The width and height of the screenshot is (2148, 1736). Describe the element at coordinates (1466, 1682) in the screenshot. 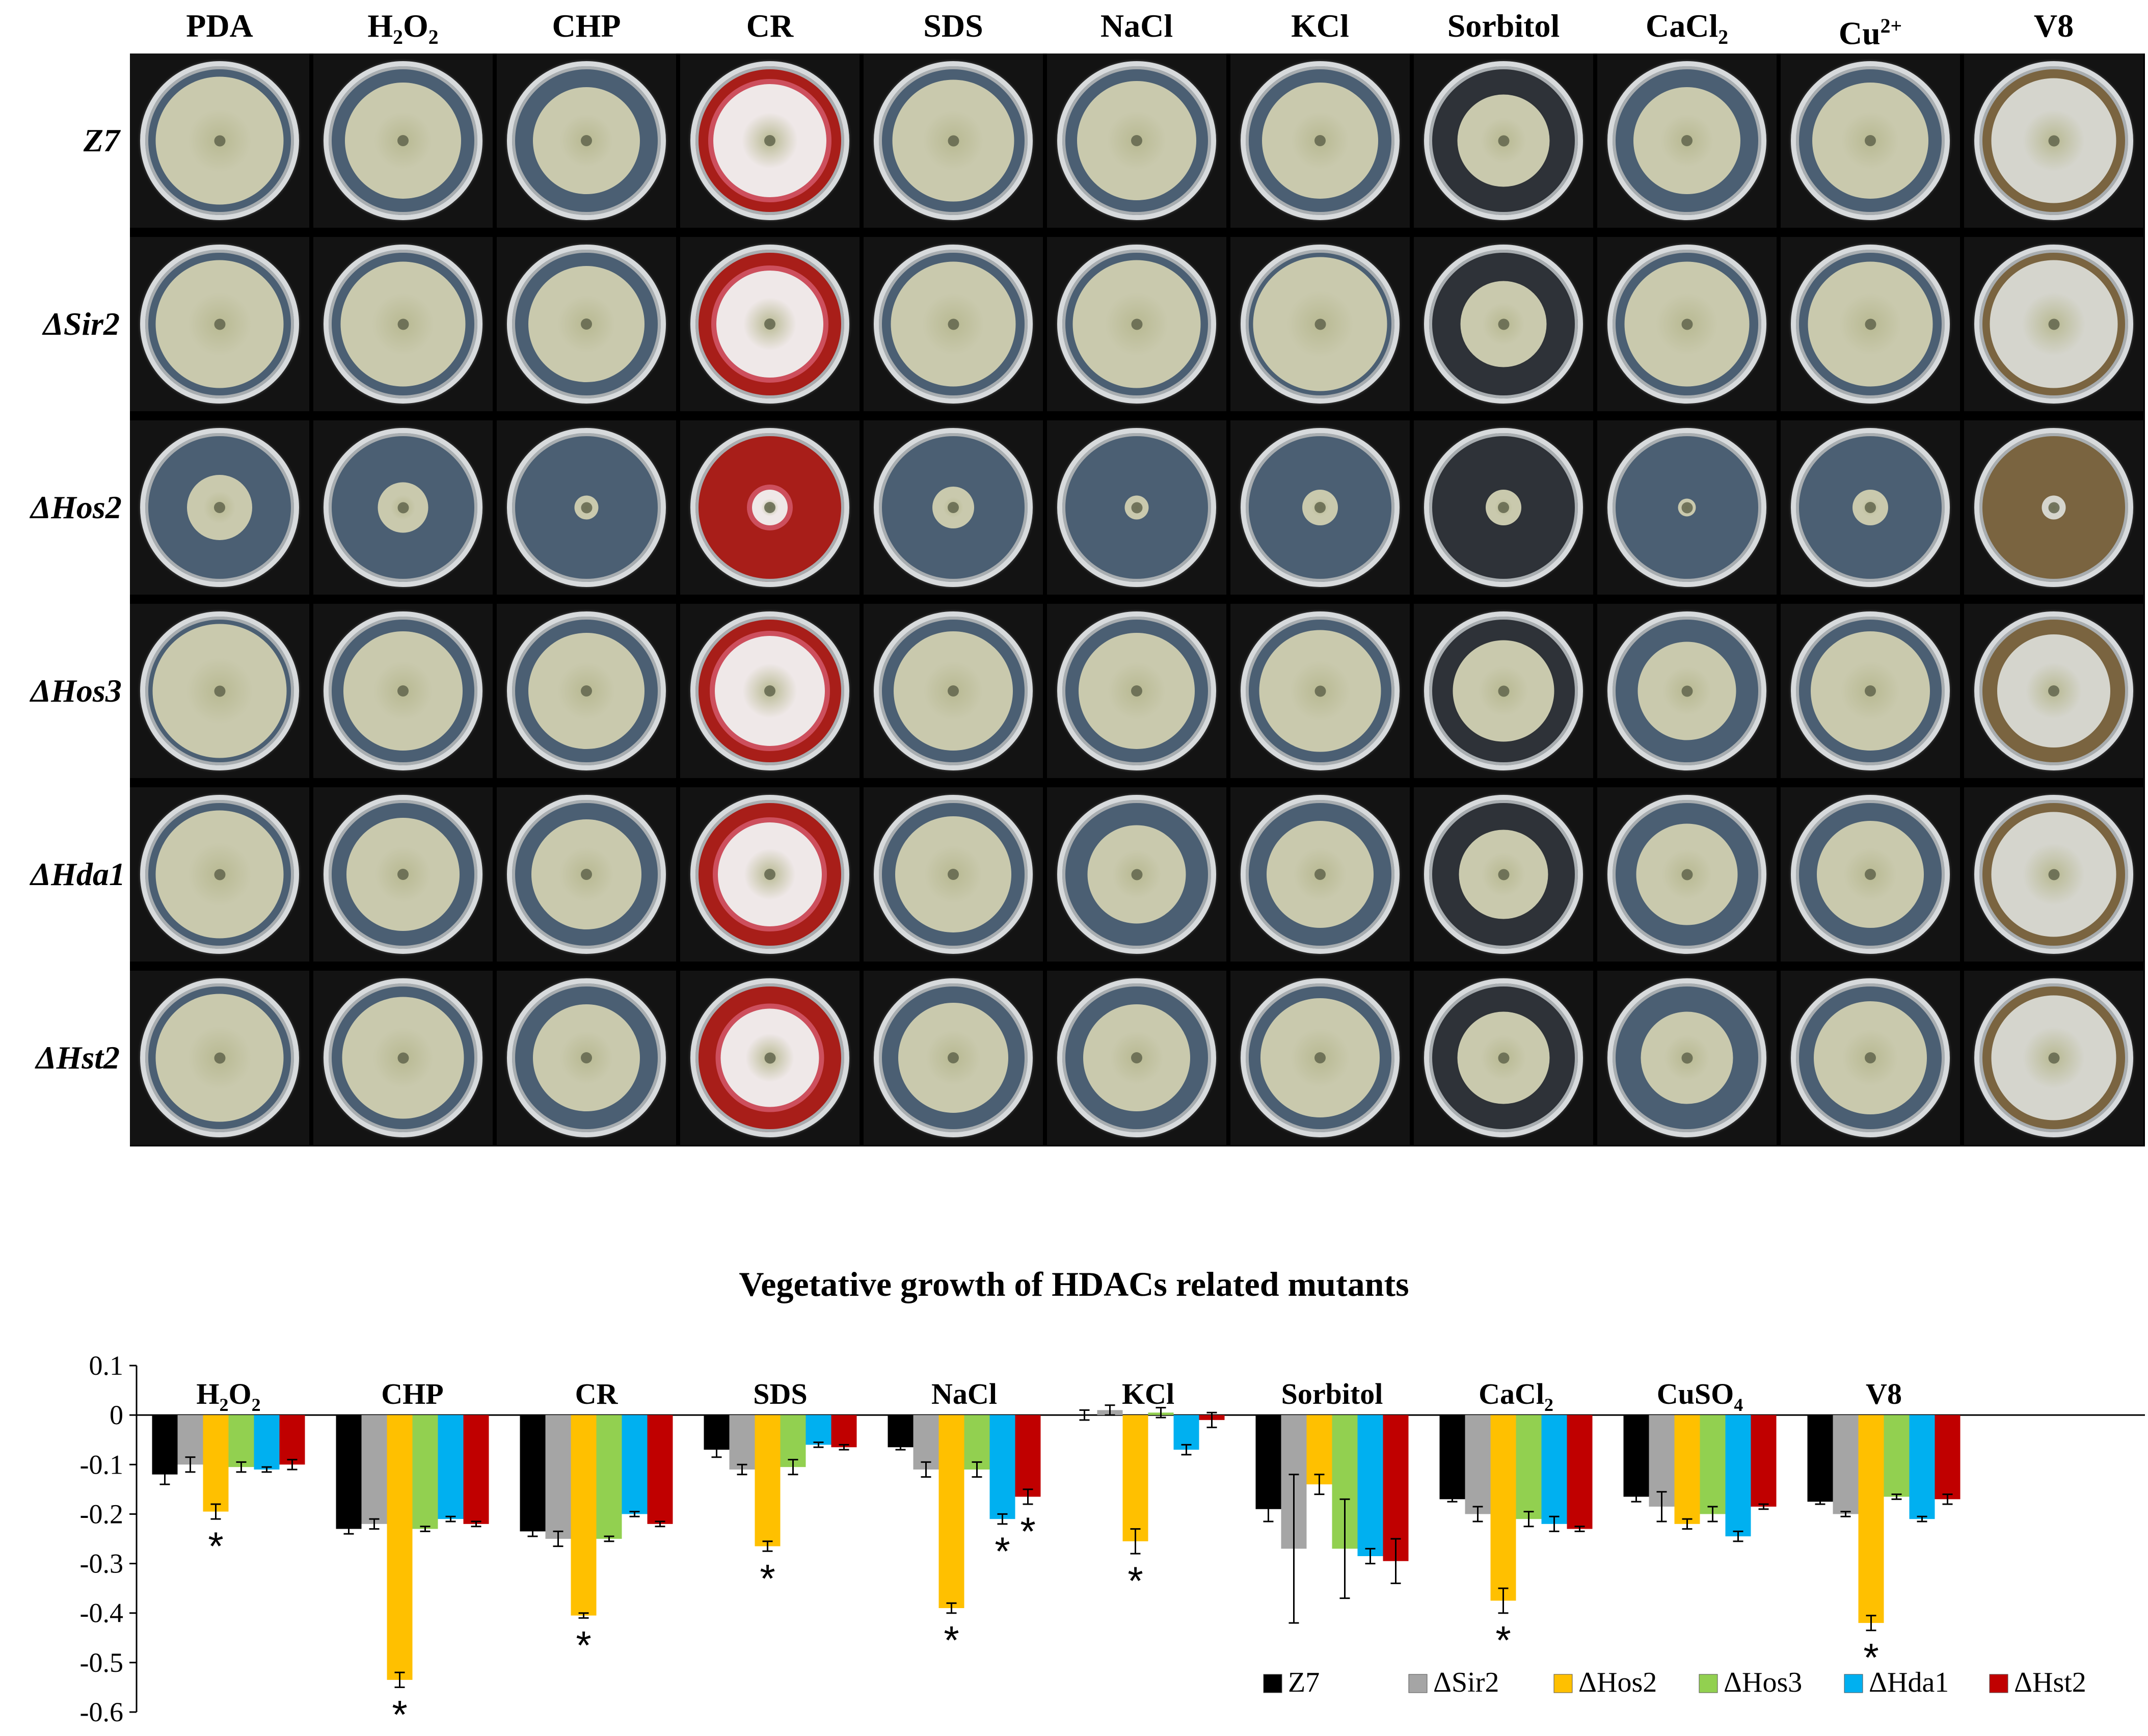

I see `legend-label: ΔSir2` at that location.